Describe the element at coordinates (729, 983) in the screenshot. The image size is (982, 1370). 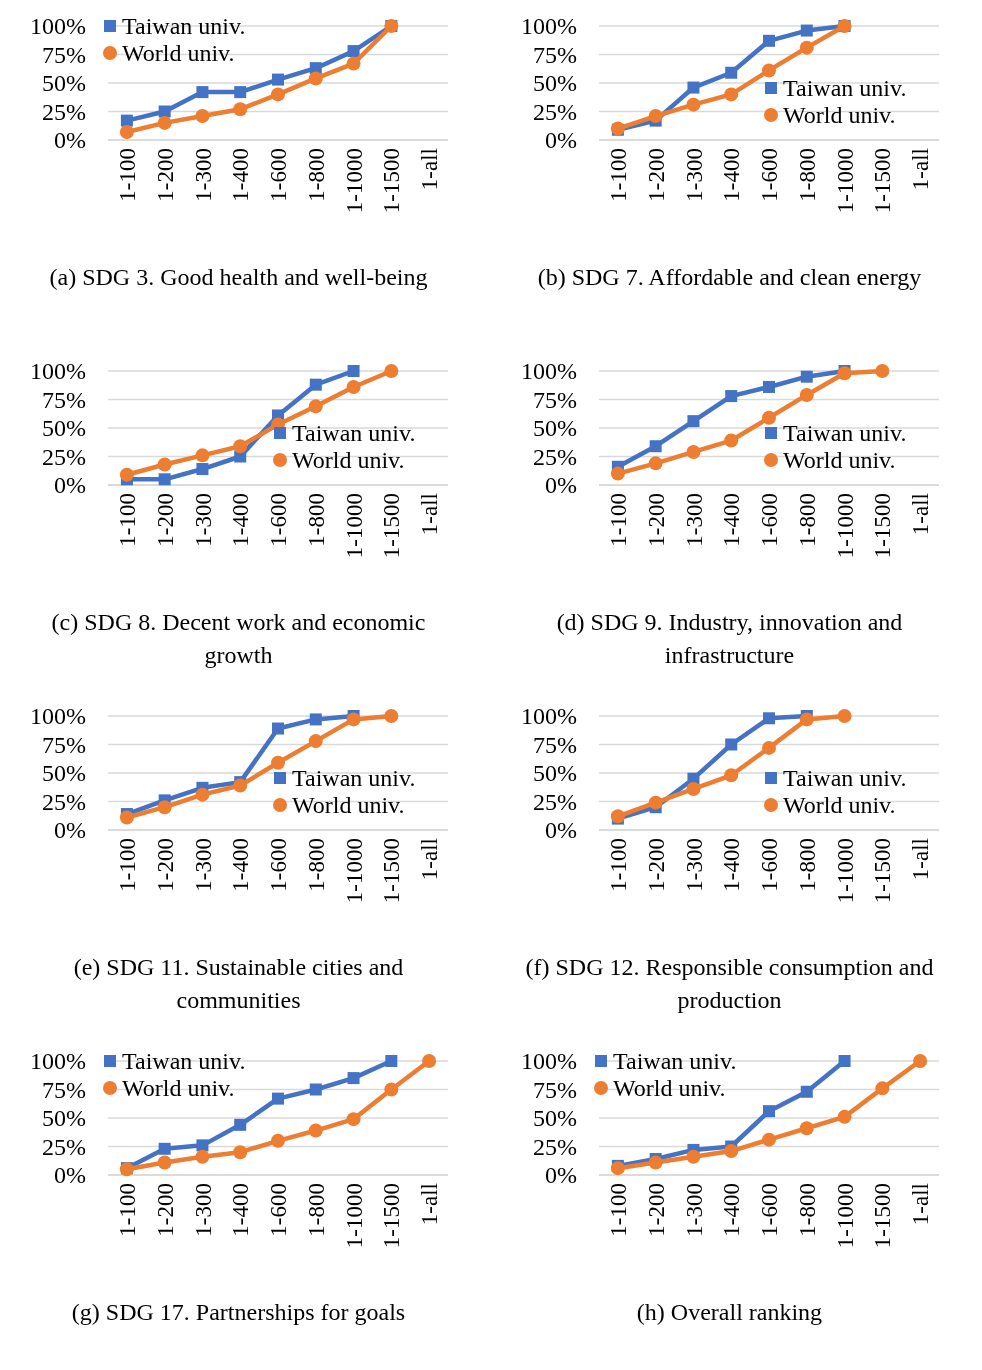
I see `text: (f) SDG 12. Responsible consumption and production` at that location.